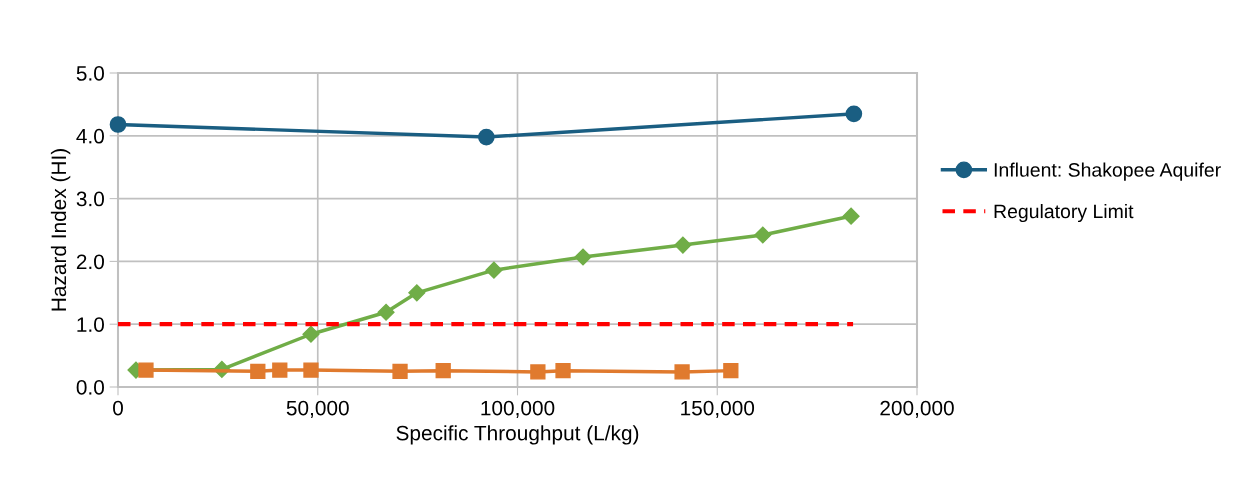 This screenshot has width=1257, height=485. What do you see at coordinates (1107, 171) in the screenshot?
I see `legend-label: Influent: Shakopee Aquifer` at bounding box center [1107, 171].